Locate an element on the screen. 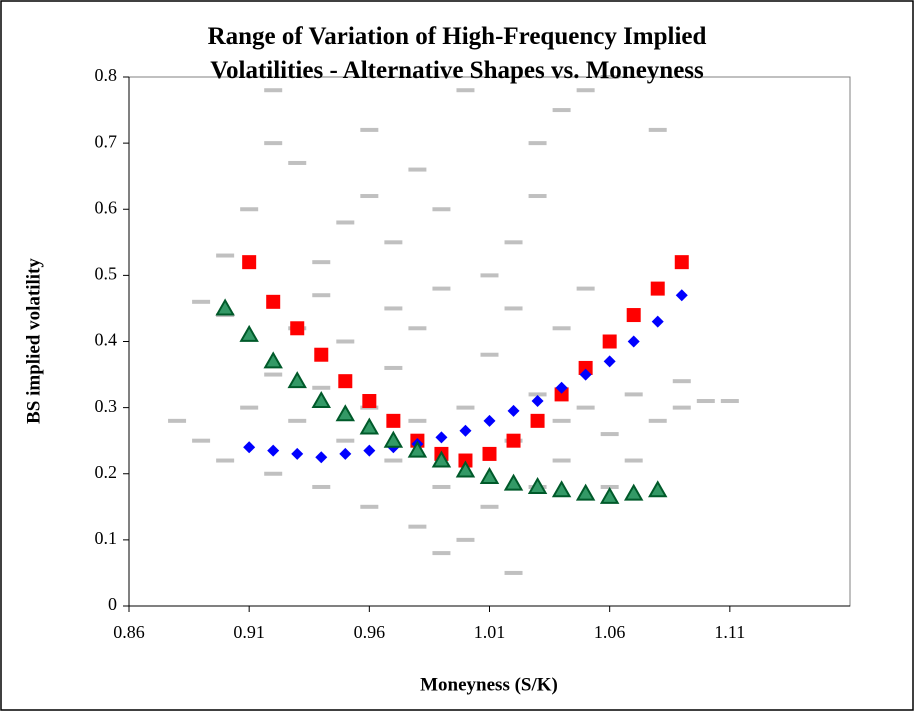 This screenshot has height=712, width=915. y-tick-label: 0.1 is located at coordinates (106, 538).